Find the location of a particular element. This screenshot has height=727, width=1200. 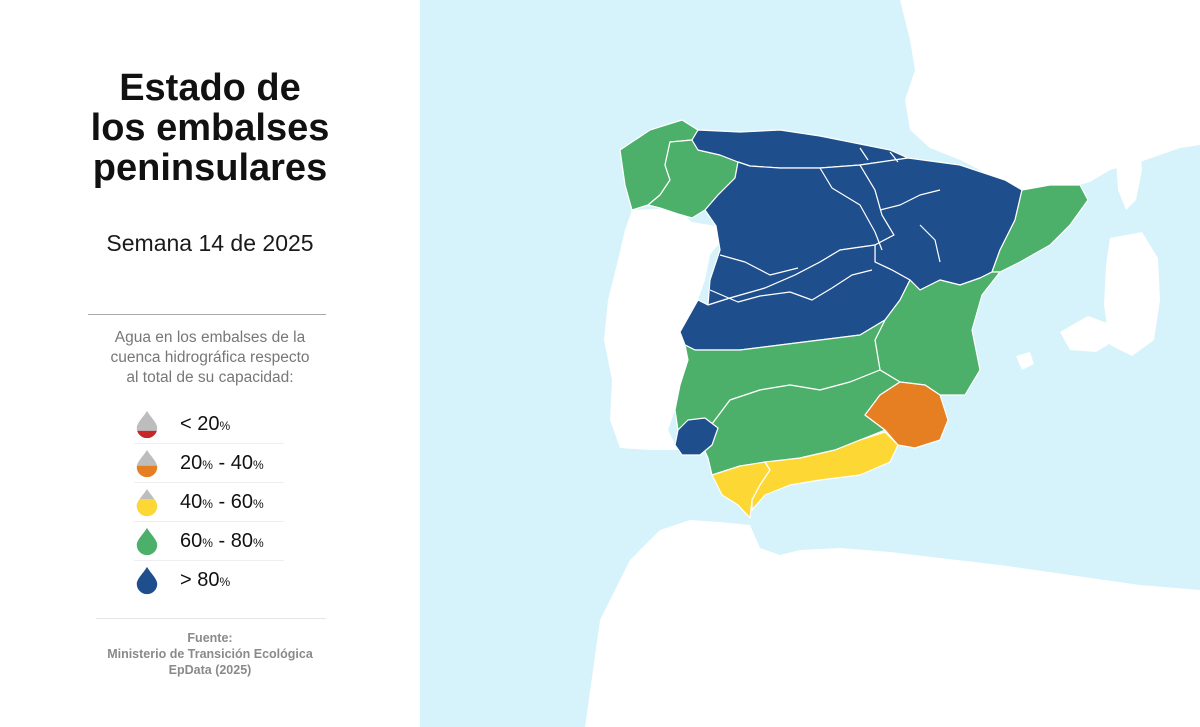

legend-label: 20% - 40% is located at coordinates (222, 462).